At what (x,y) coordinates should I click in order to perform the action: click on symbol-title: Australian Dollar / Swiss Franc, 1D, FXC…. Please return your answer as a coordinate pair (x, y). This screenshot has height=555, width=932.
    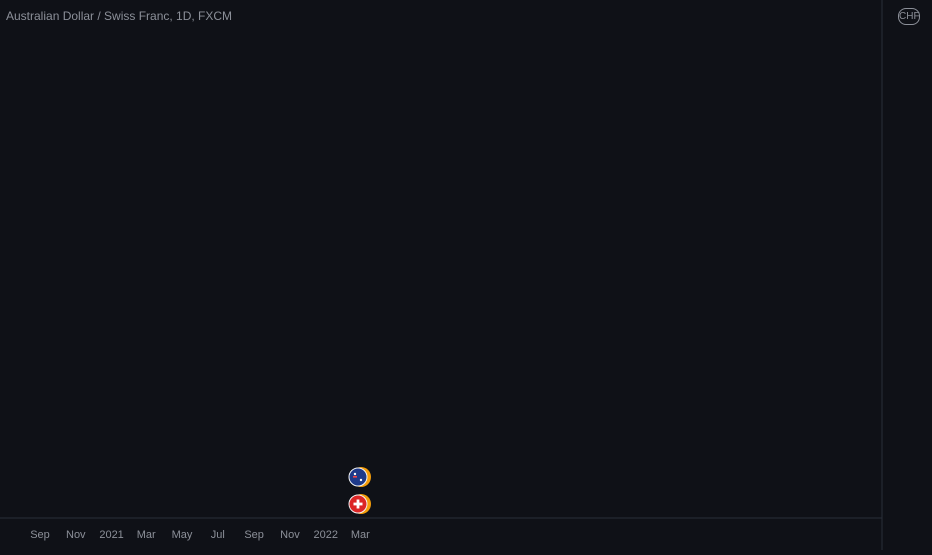
    Looking at the image, I should click on (119, 16).